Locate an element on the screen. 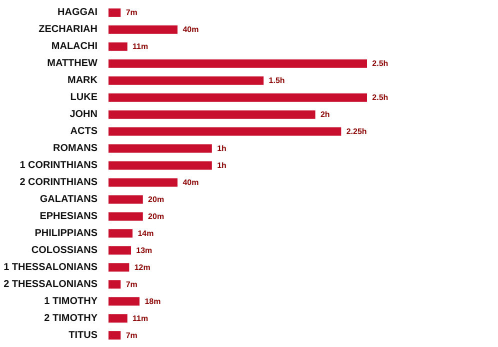 This screenshot has height=347, width=498. y-tick-label: MARK is located at coordinates (83, 80).